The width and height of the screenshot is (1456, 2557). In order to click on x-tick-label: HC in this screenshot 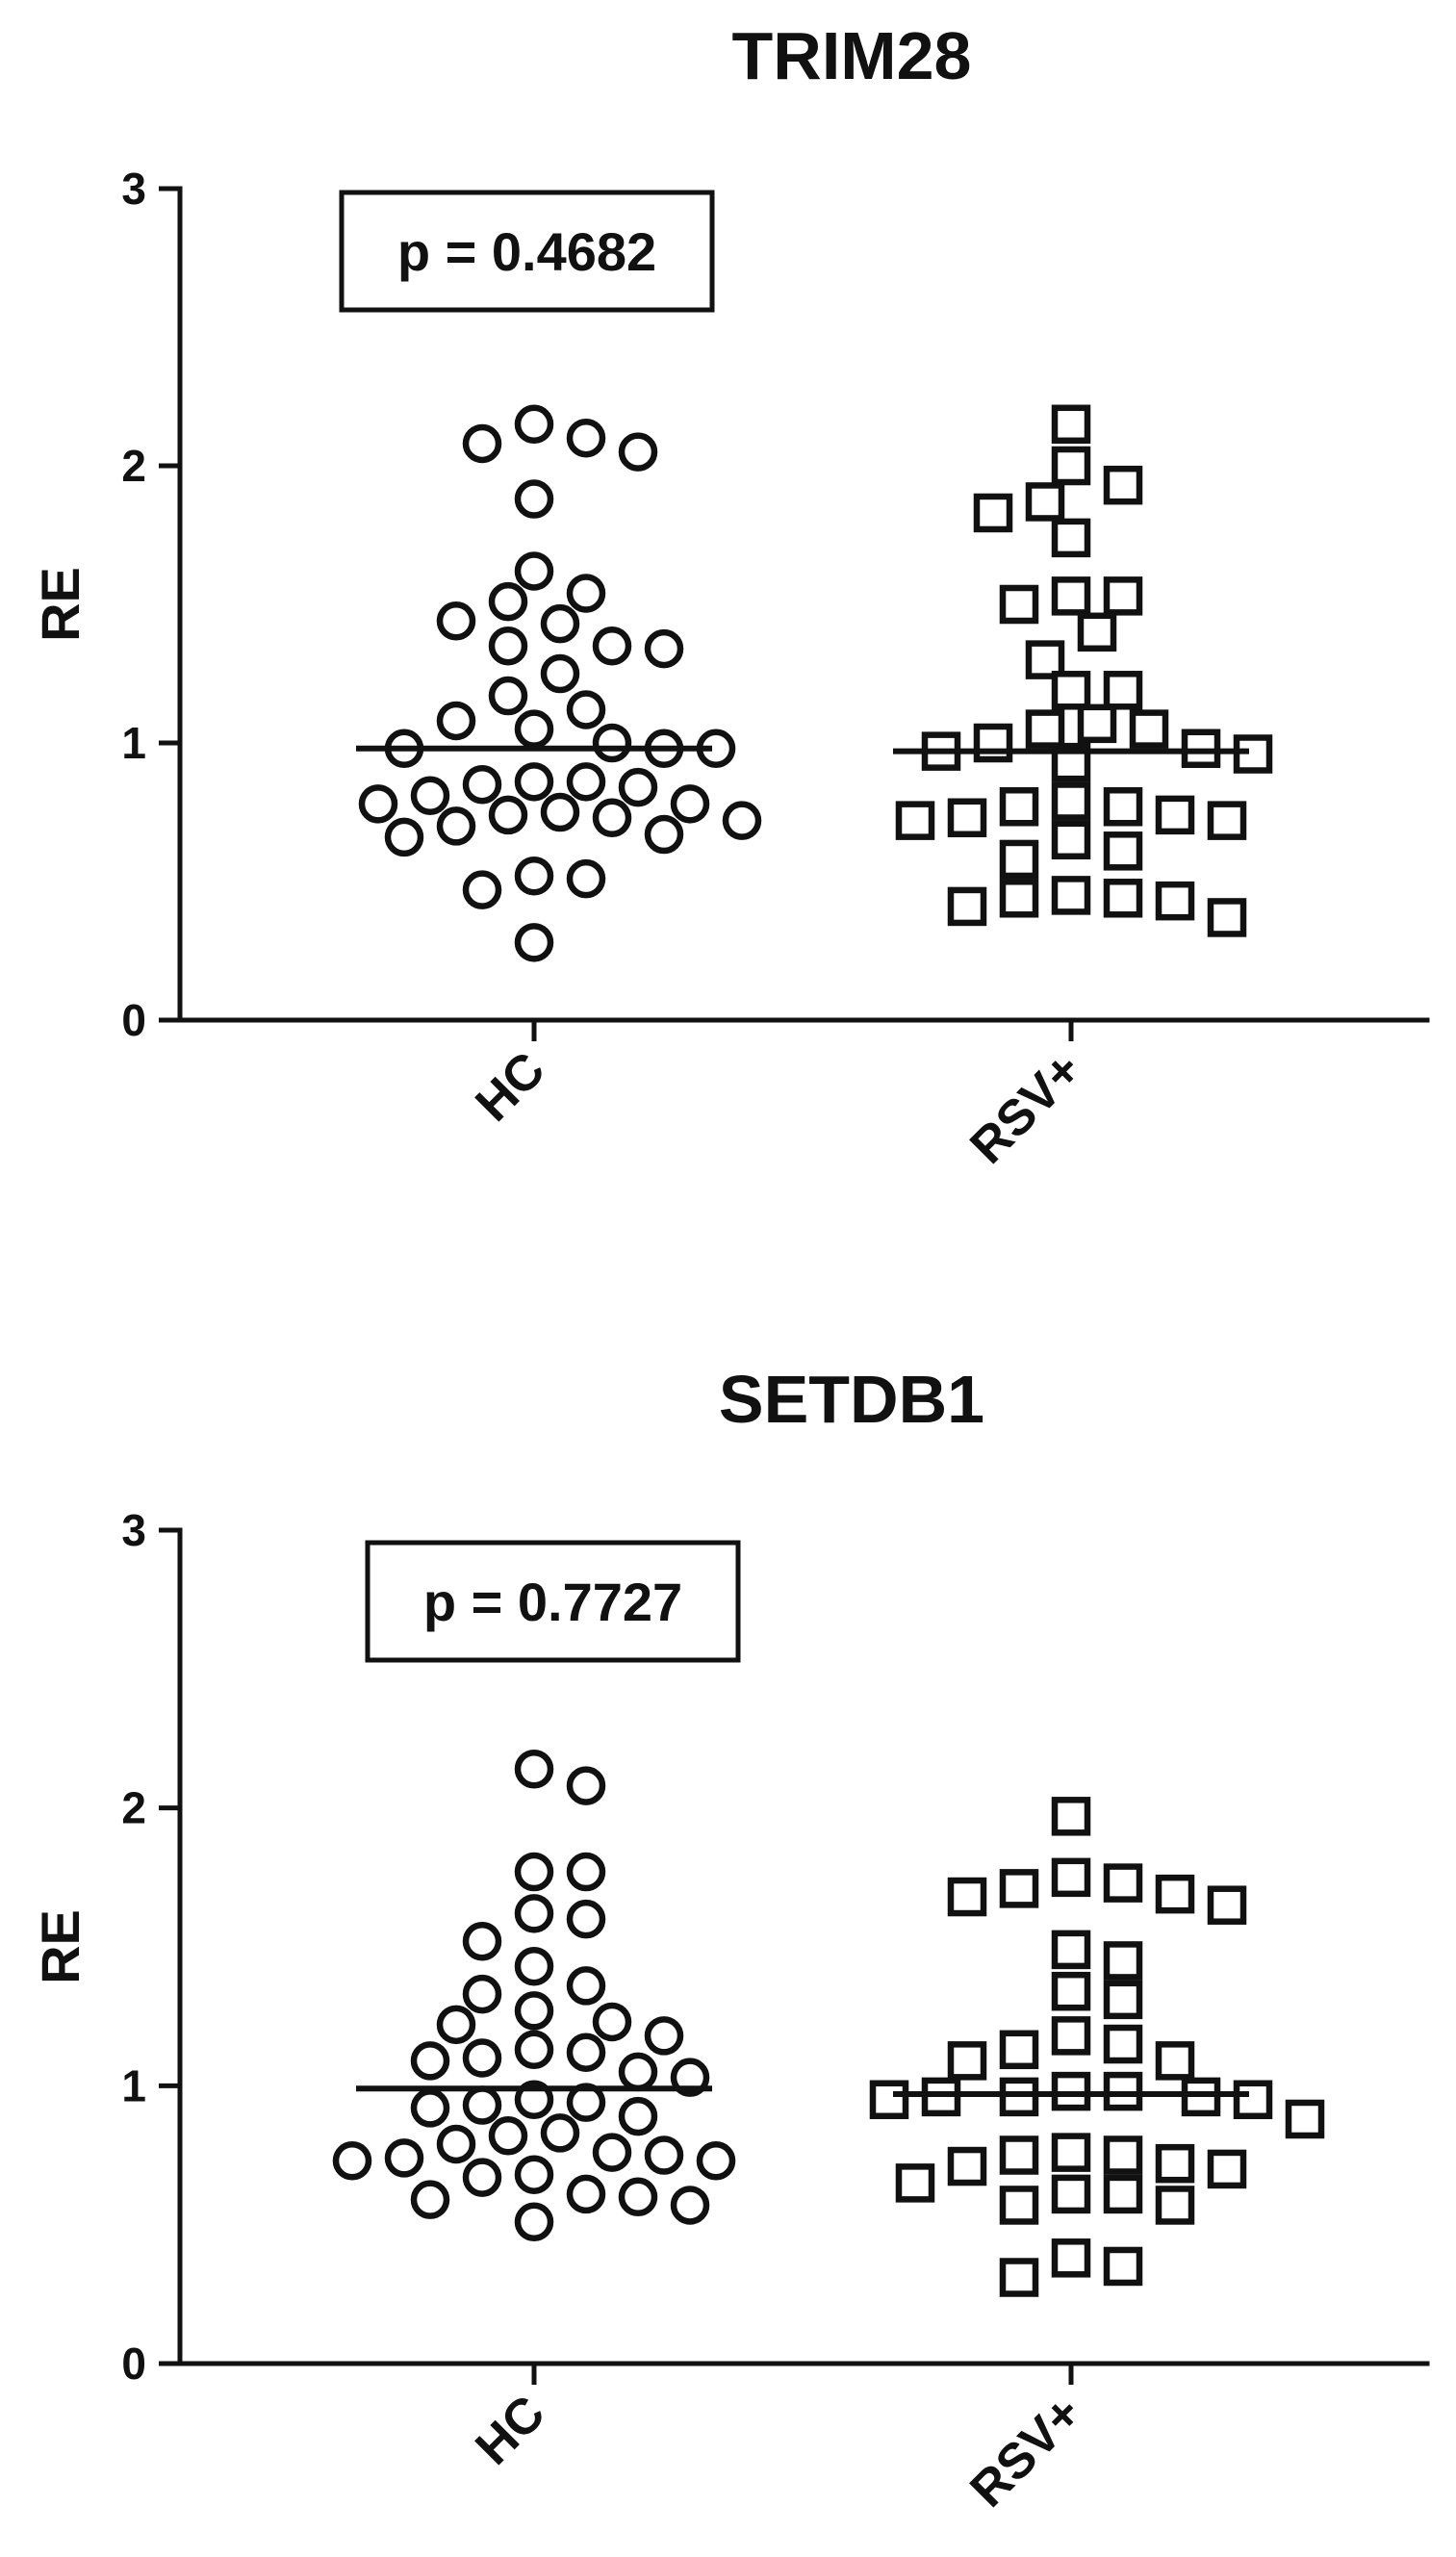, I will do `click(510, 2430)`.